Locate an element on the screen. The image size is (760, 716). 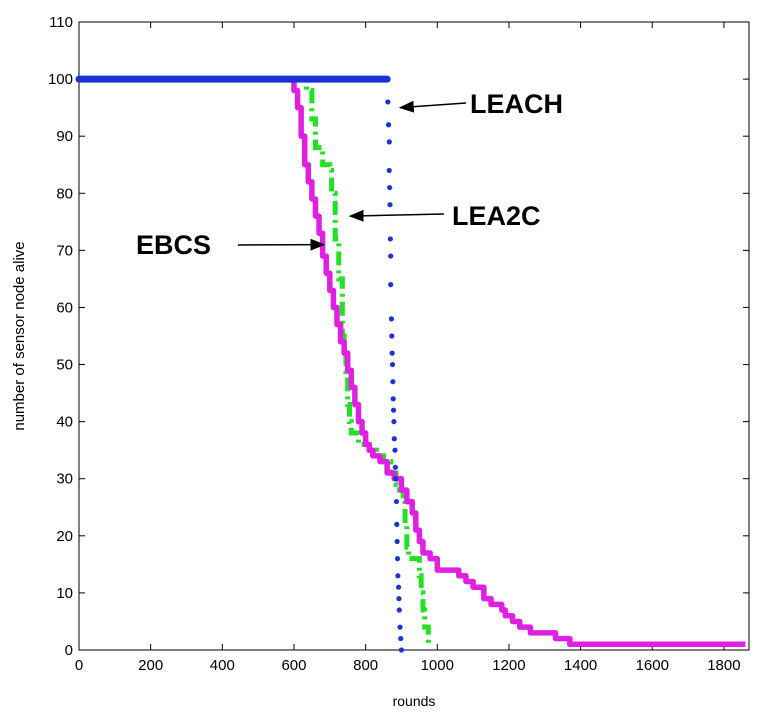
x-tick-label: 600 is located at coordinates (293, 665).